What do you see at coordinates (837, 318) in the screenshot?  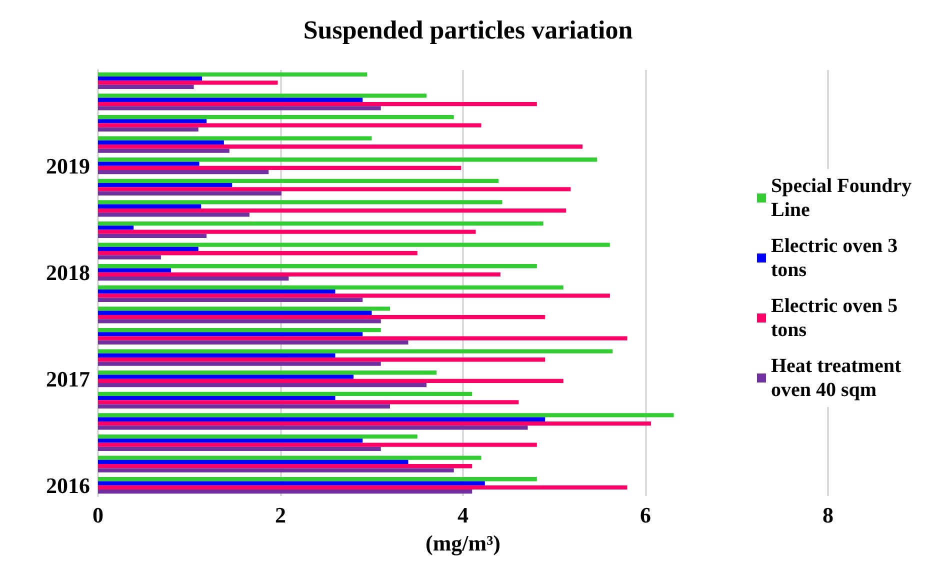 I see `legend-label: Electric oven 5 tons` at bounding box center [837, 318].